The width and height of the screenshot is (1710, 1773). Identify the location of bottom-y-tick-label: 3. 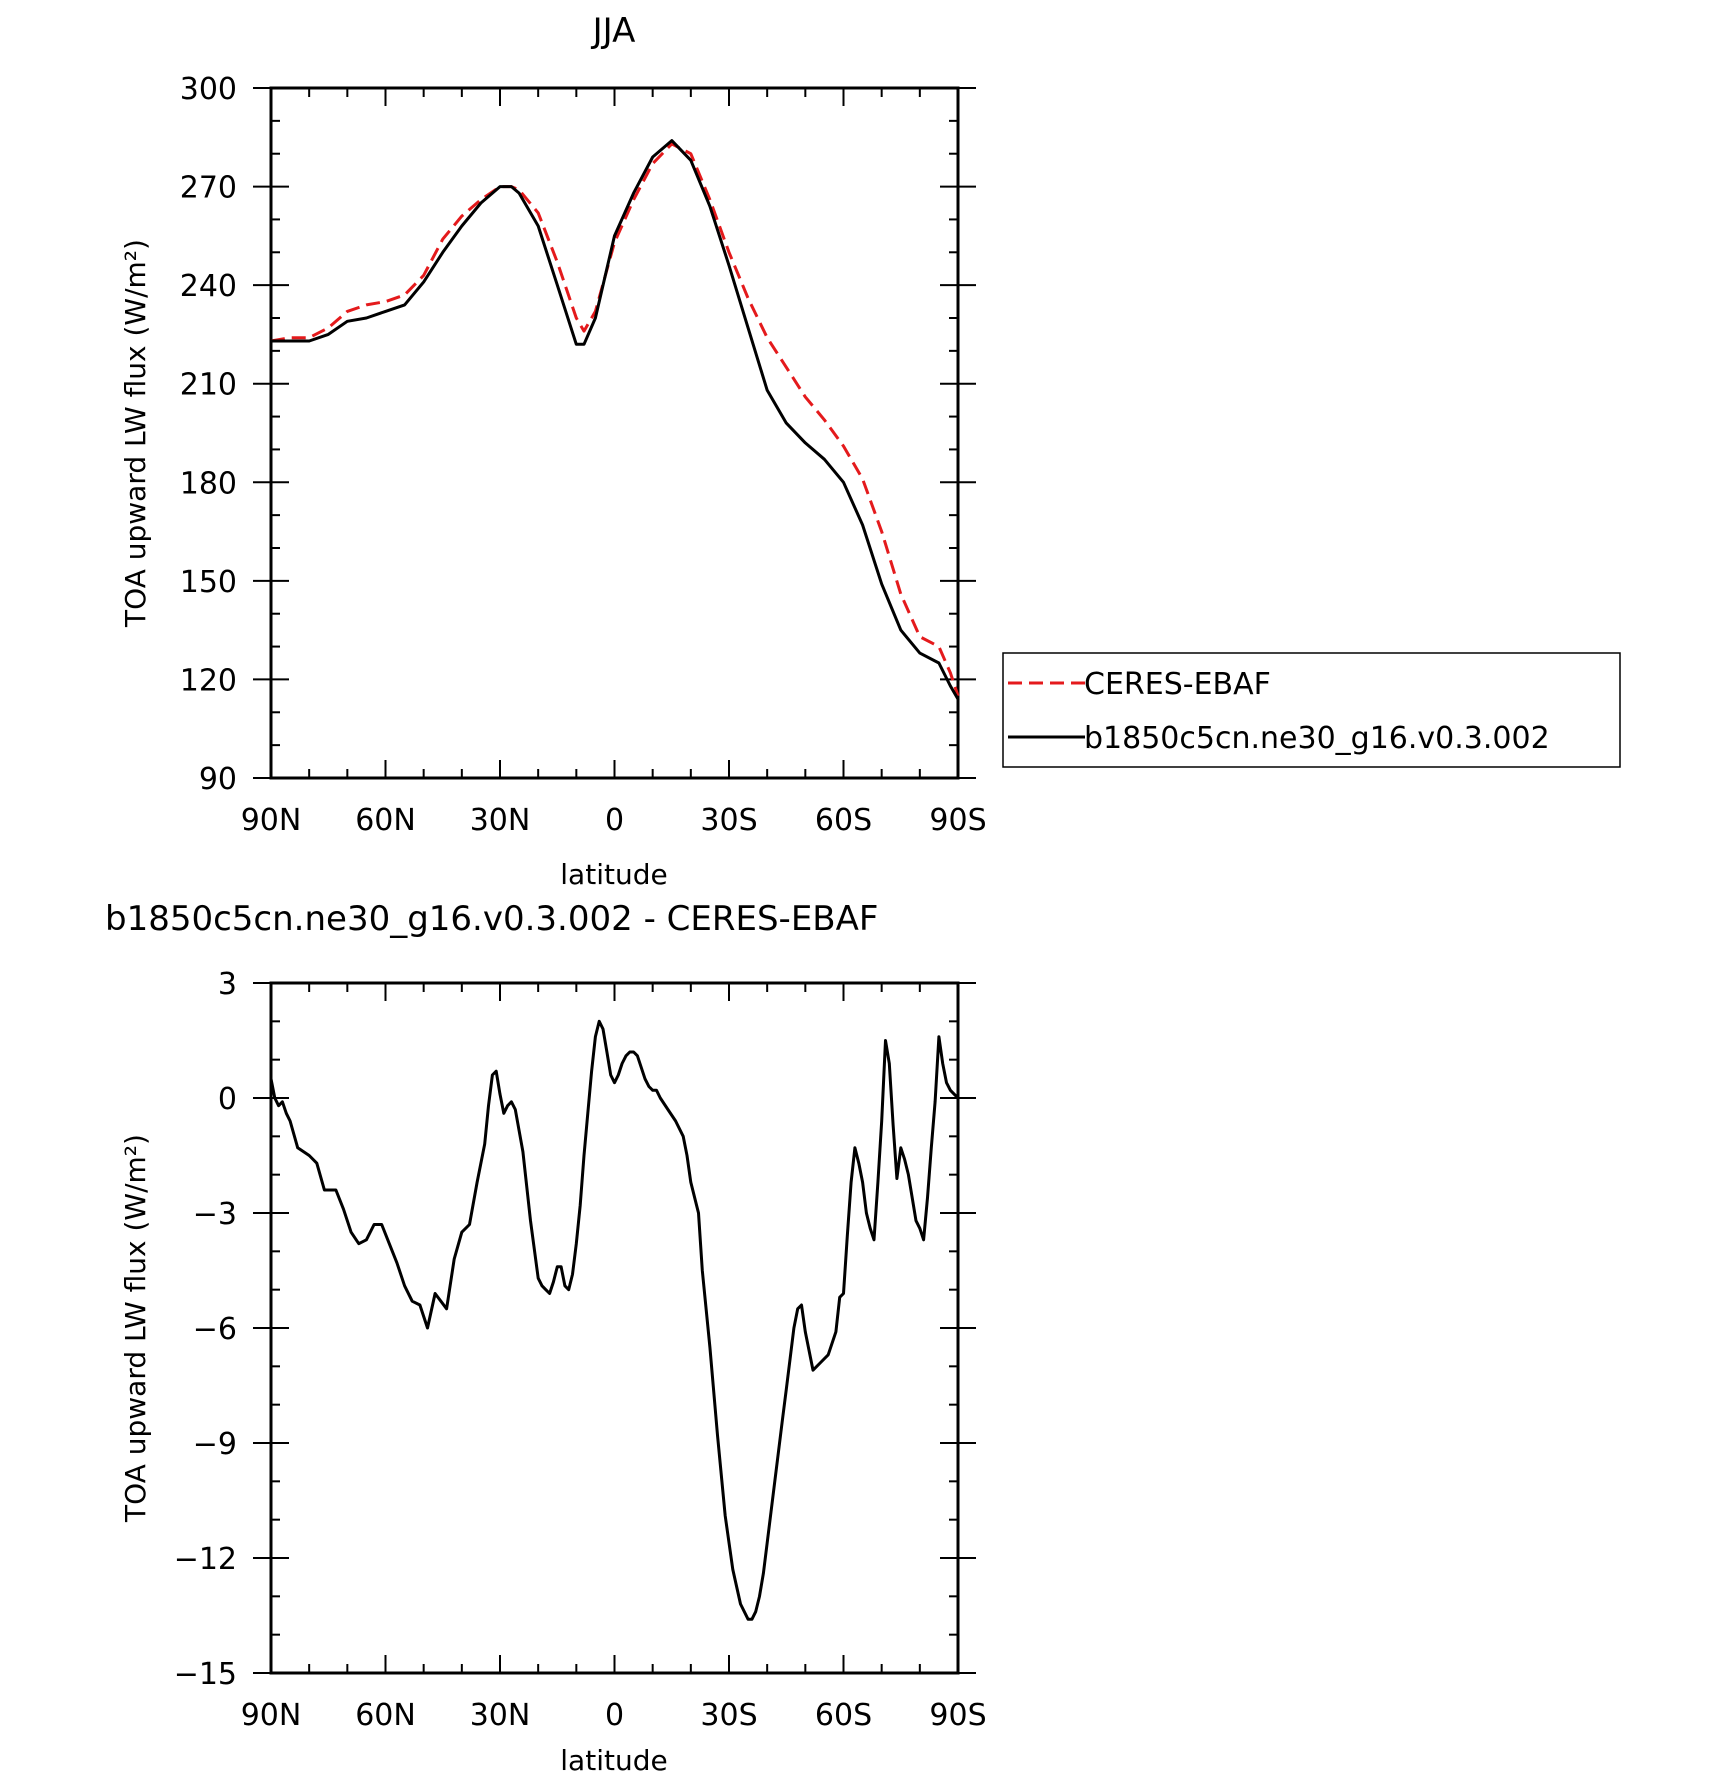
(227, 984).